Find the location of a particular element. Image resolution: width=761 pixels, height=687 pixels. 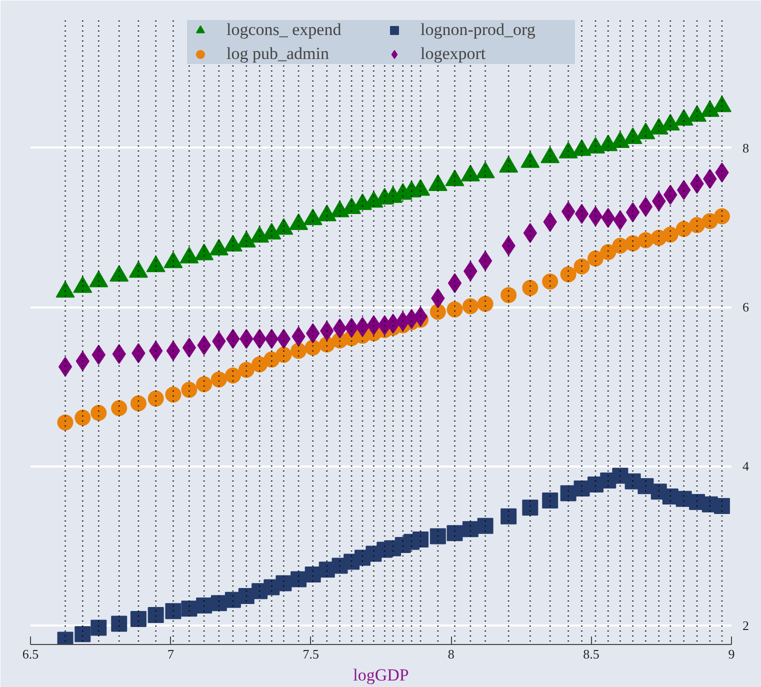

y-tick-label: 8 is located at coordinates (745, 148).